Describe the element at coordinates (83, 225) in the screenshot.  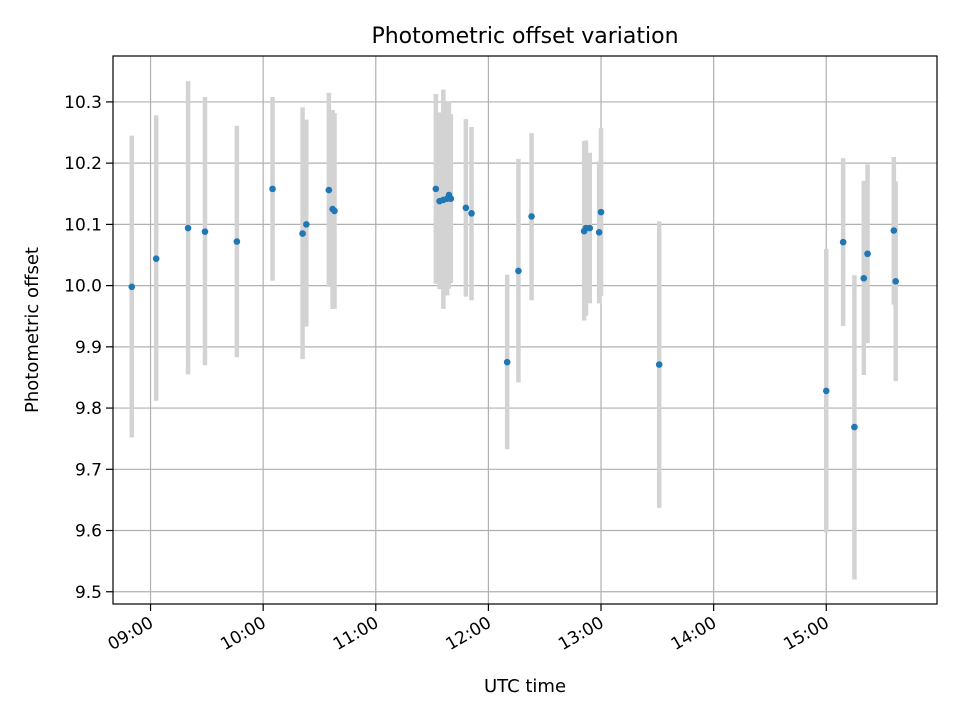
I see `y-tick-label: 10.1` at that location.